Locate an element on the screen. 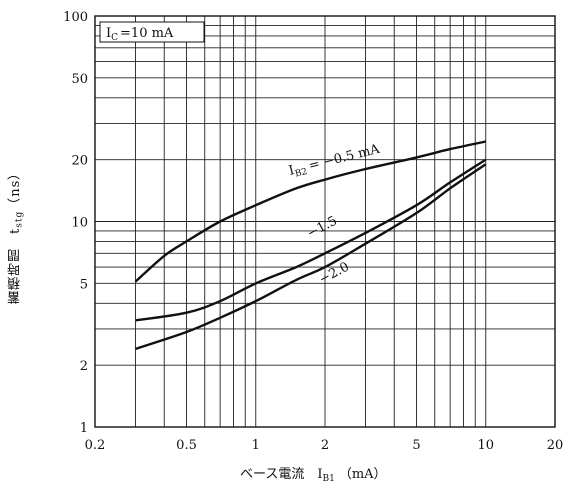  x-tick-label: 0.2 is located at coordinates (95, 445).